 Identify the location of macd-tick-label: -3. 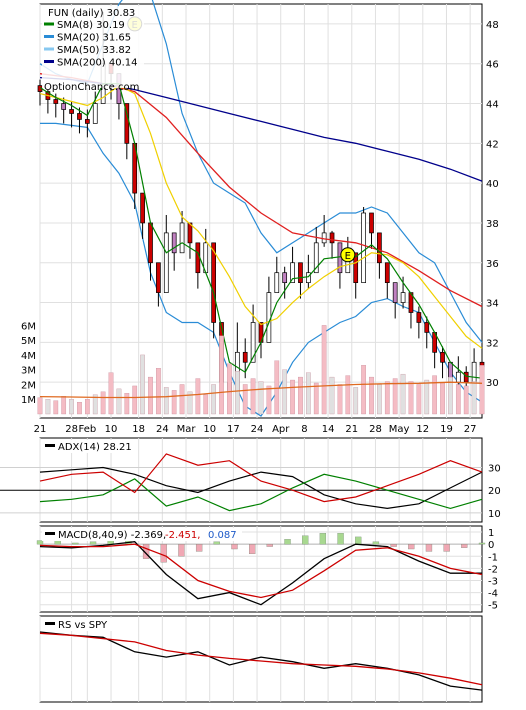
(493, 582).